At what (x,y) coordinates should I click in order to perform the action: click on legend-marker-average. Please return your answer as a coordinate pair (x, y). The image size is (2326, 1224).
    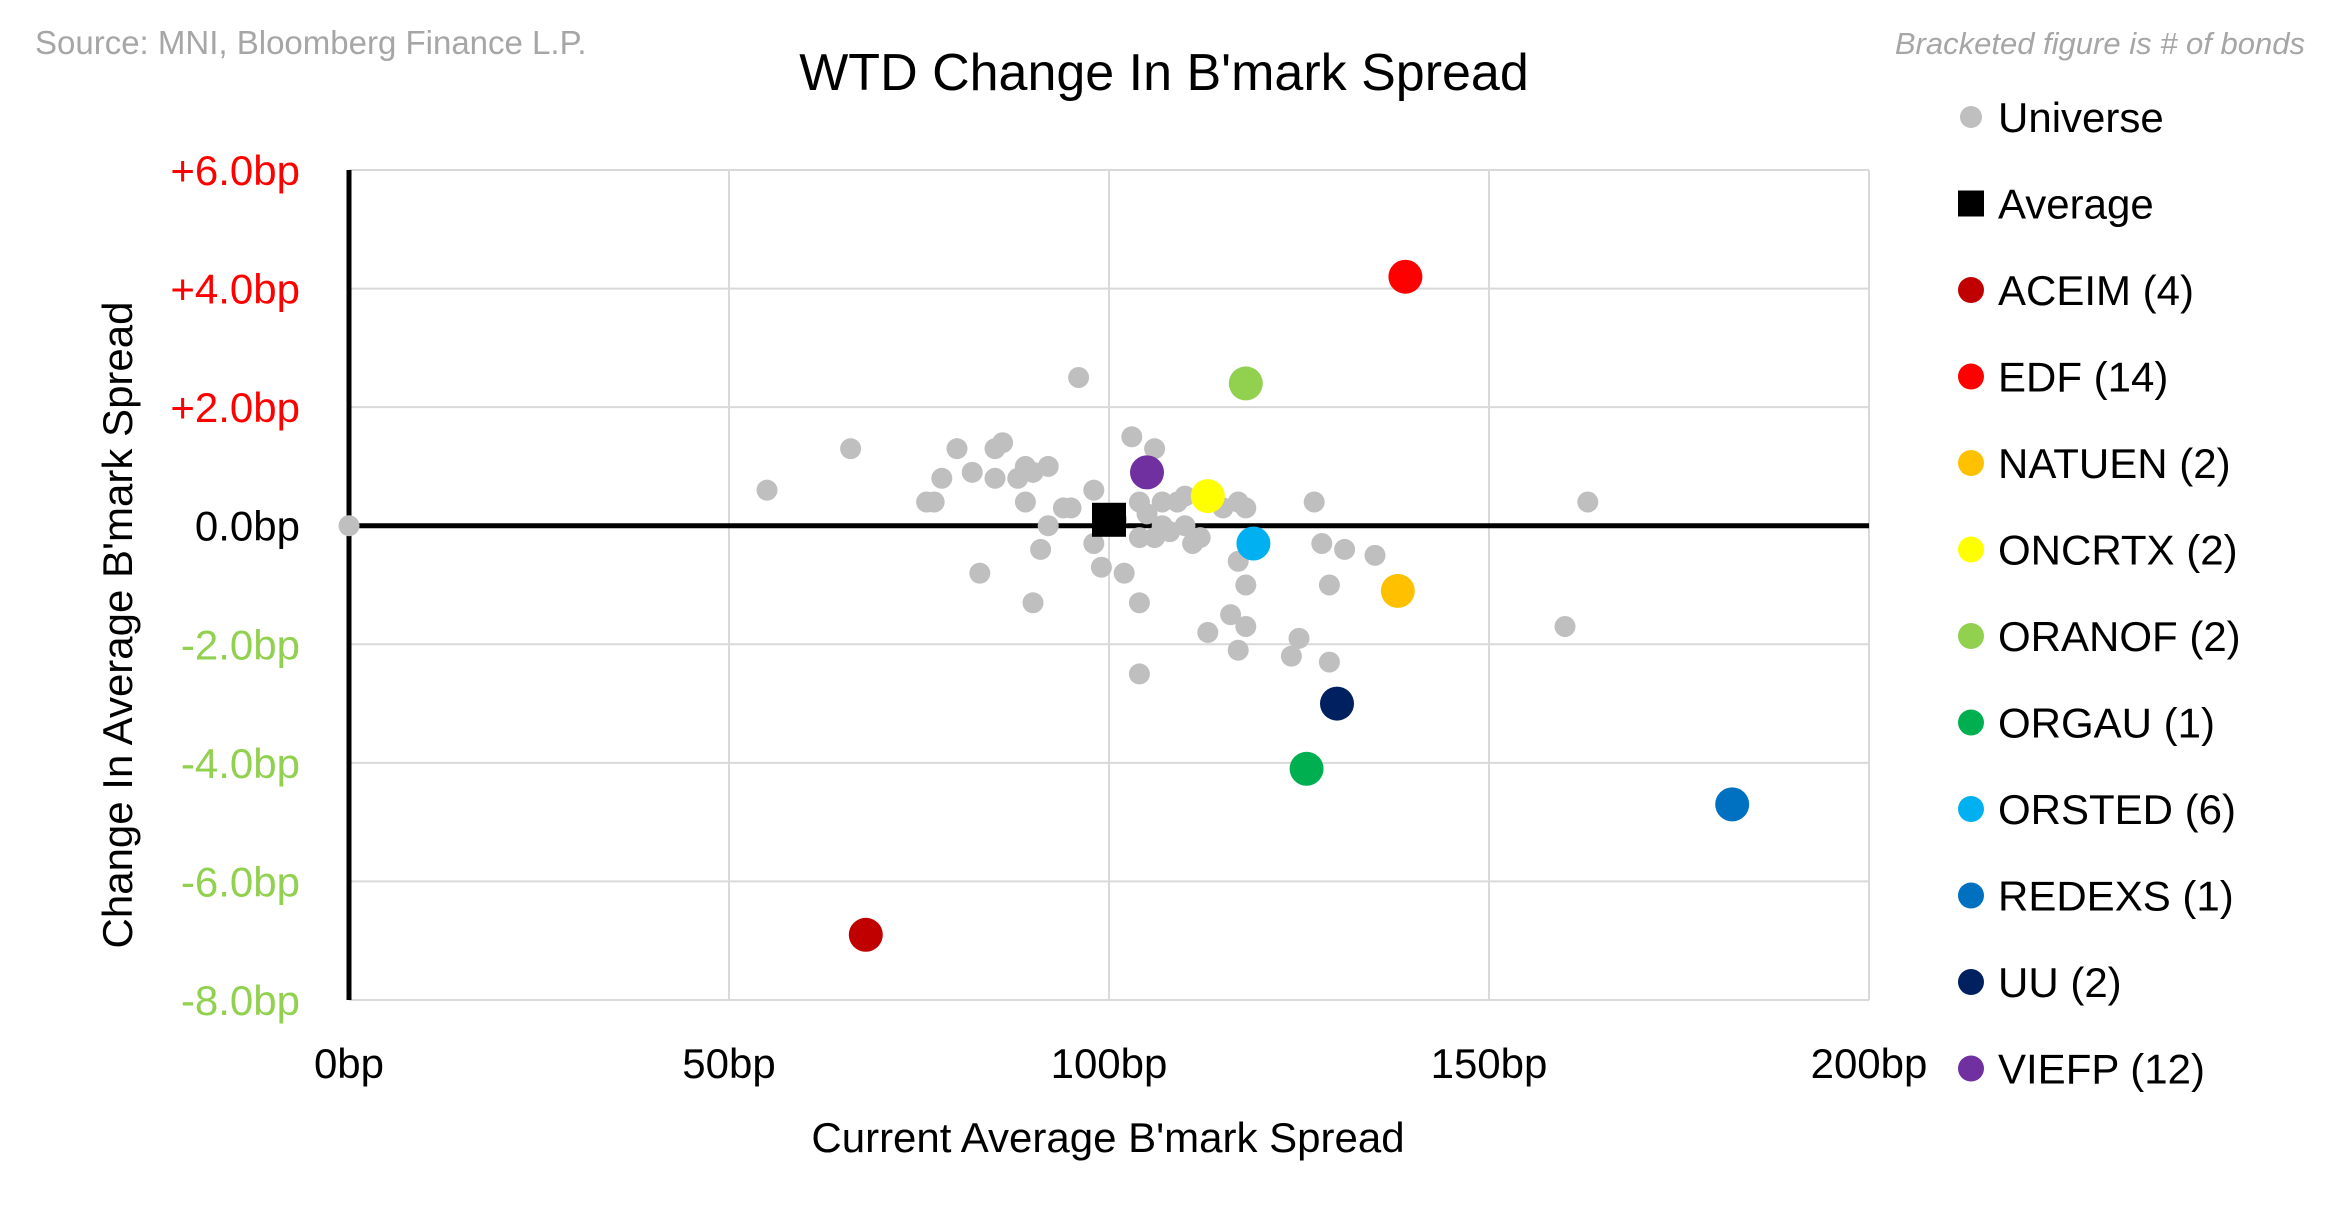
    Looking at the image, I should click on (1971, 203).